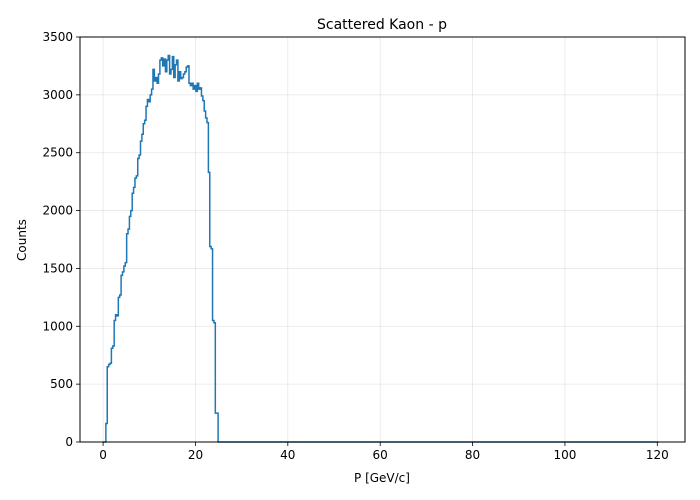 The image size is (700, 500). I want to click on x-axis-label: P [GeV/c], so click(382, 478).